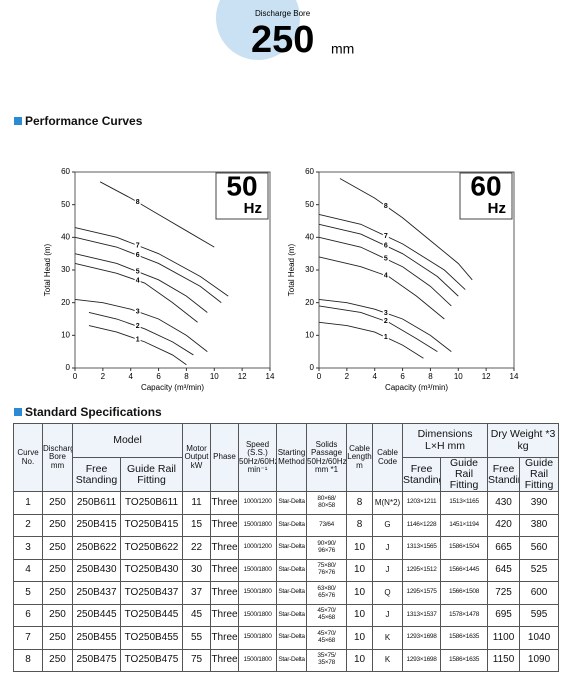  I want to click on header-value: 250, so click(282, 40).